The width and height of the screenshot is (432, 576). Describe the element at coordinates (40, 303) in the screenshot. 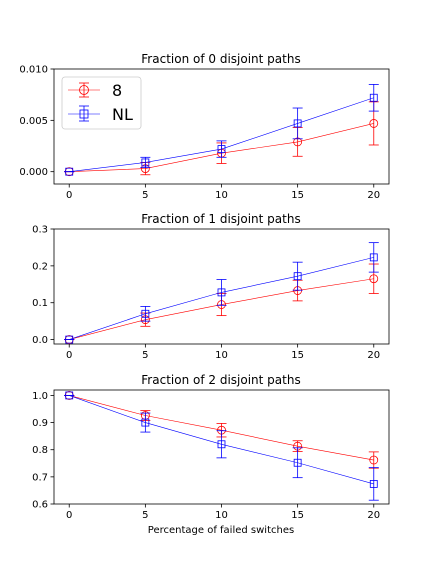

I see `y-tick-label: 0.1` at that location.